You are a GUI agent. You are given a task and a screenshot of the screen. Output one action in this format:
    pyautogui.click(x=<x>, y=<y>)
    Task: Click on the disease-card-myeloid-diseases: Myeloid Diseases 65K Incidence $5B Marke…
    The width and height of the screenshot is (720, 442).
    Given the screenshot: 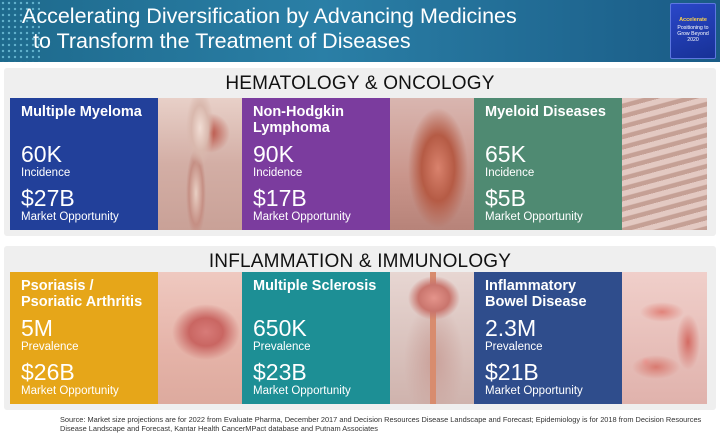 What is the action you would take?
    pyautogui.click(x=590, y=164)
    